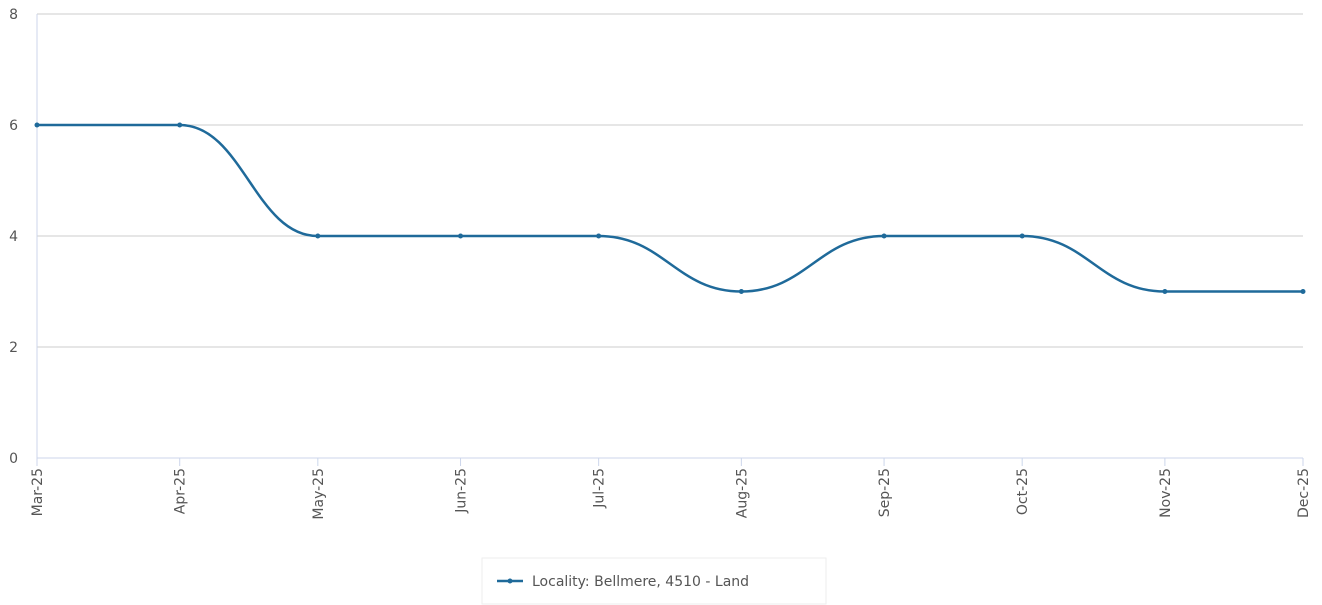 This screenshot has width=1322, height=605. I want to click on x-tick-label: Nov-25, so click(1166, 493).